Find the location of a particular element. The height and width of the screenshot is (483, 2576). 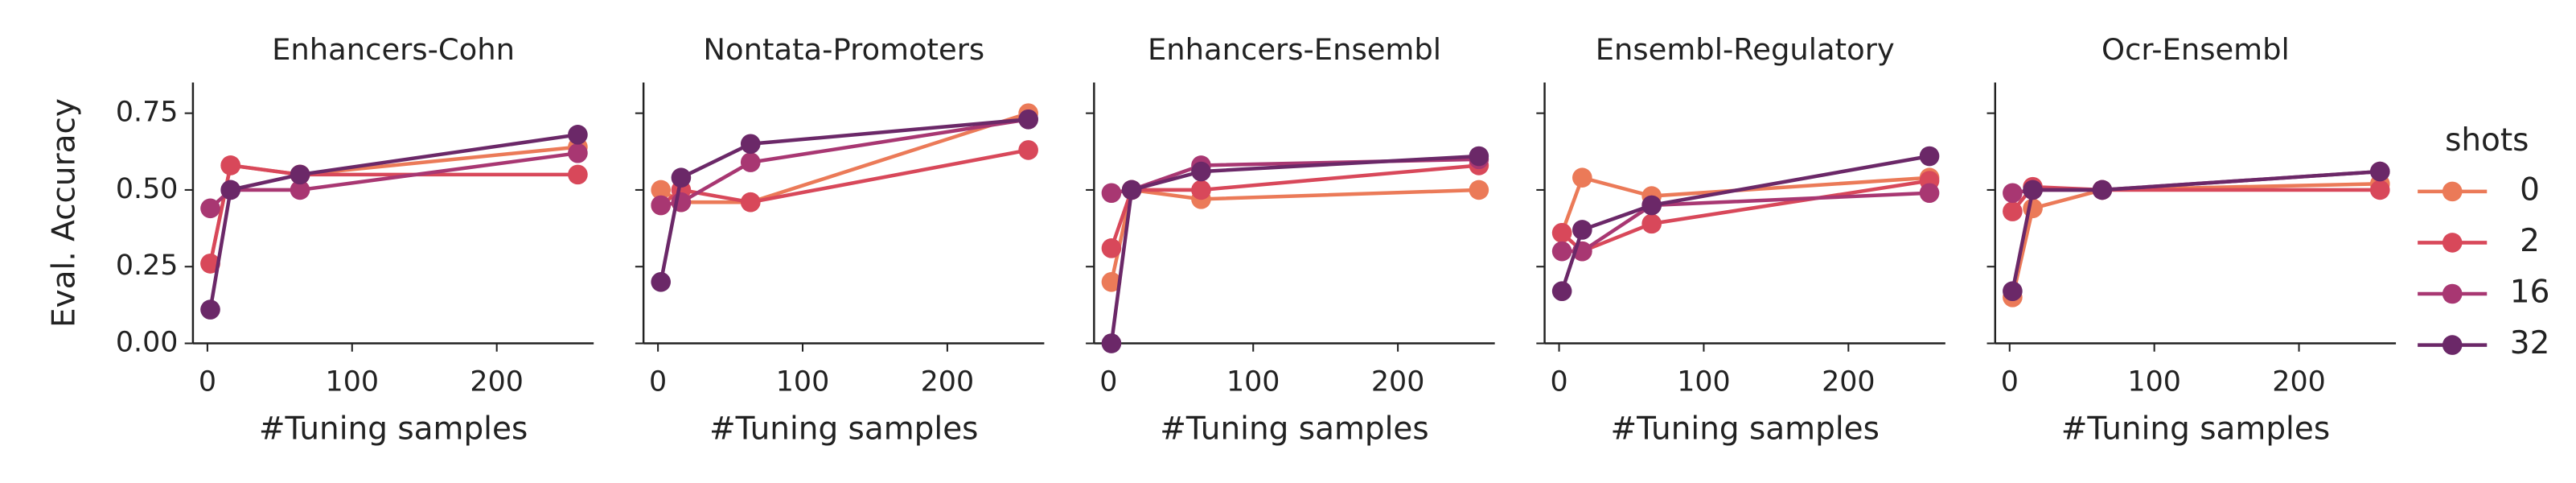

legend-label: 32 is located at coordinates (2530, 343).